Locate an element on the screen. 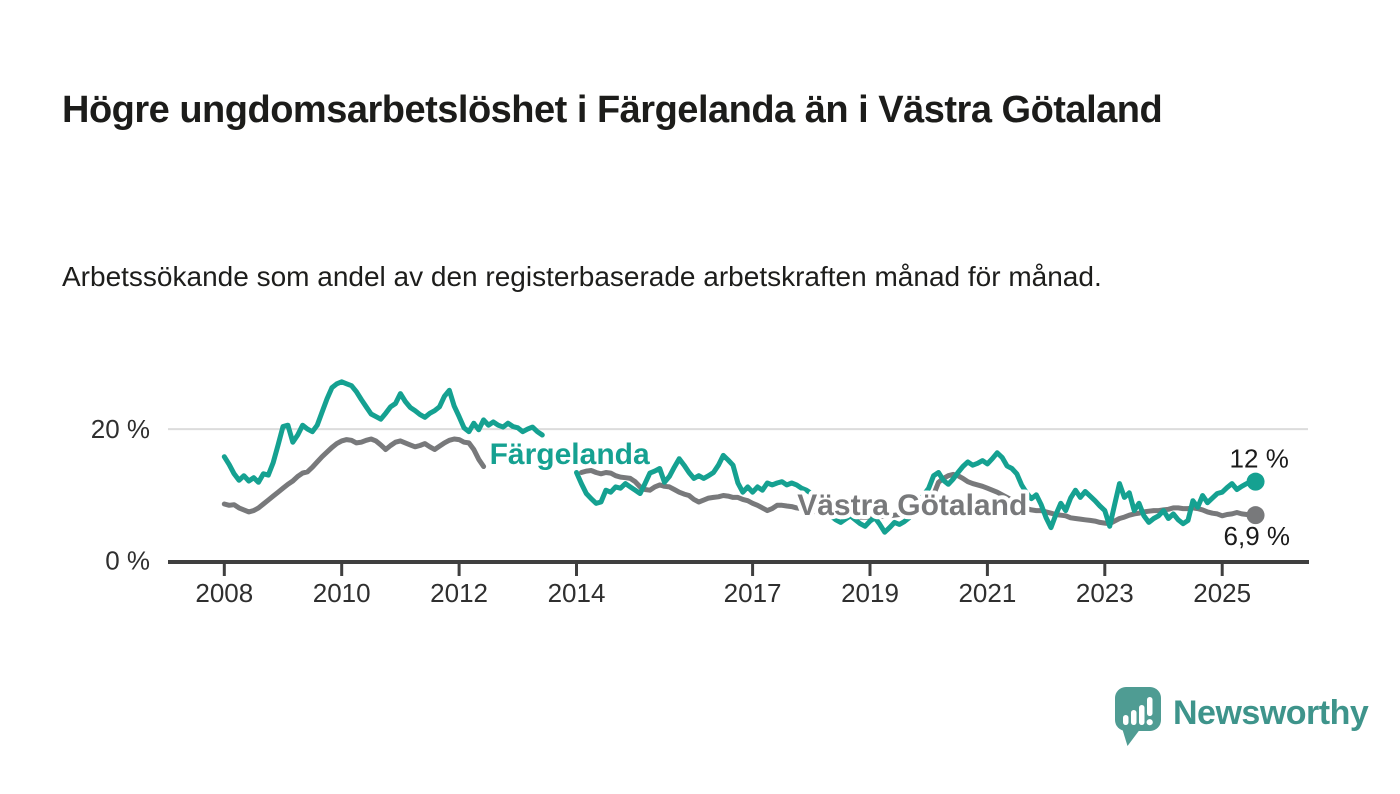  newsworthy-logo-icon is located at coordinates (1138, 716).